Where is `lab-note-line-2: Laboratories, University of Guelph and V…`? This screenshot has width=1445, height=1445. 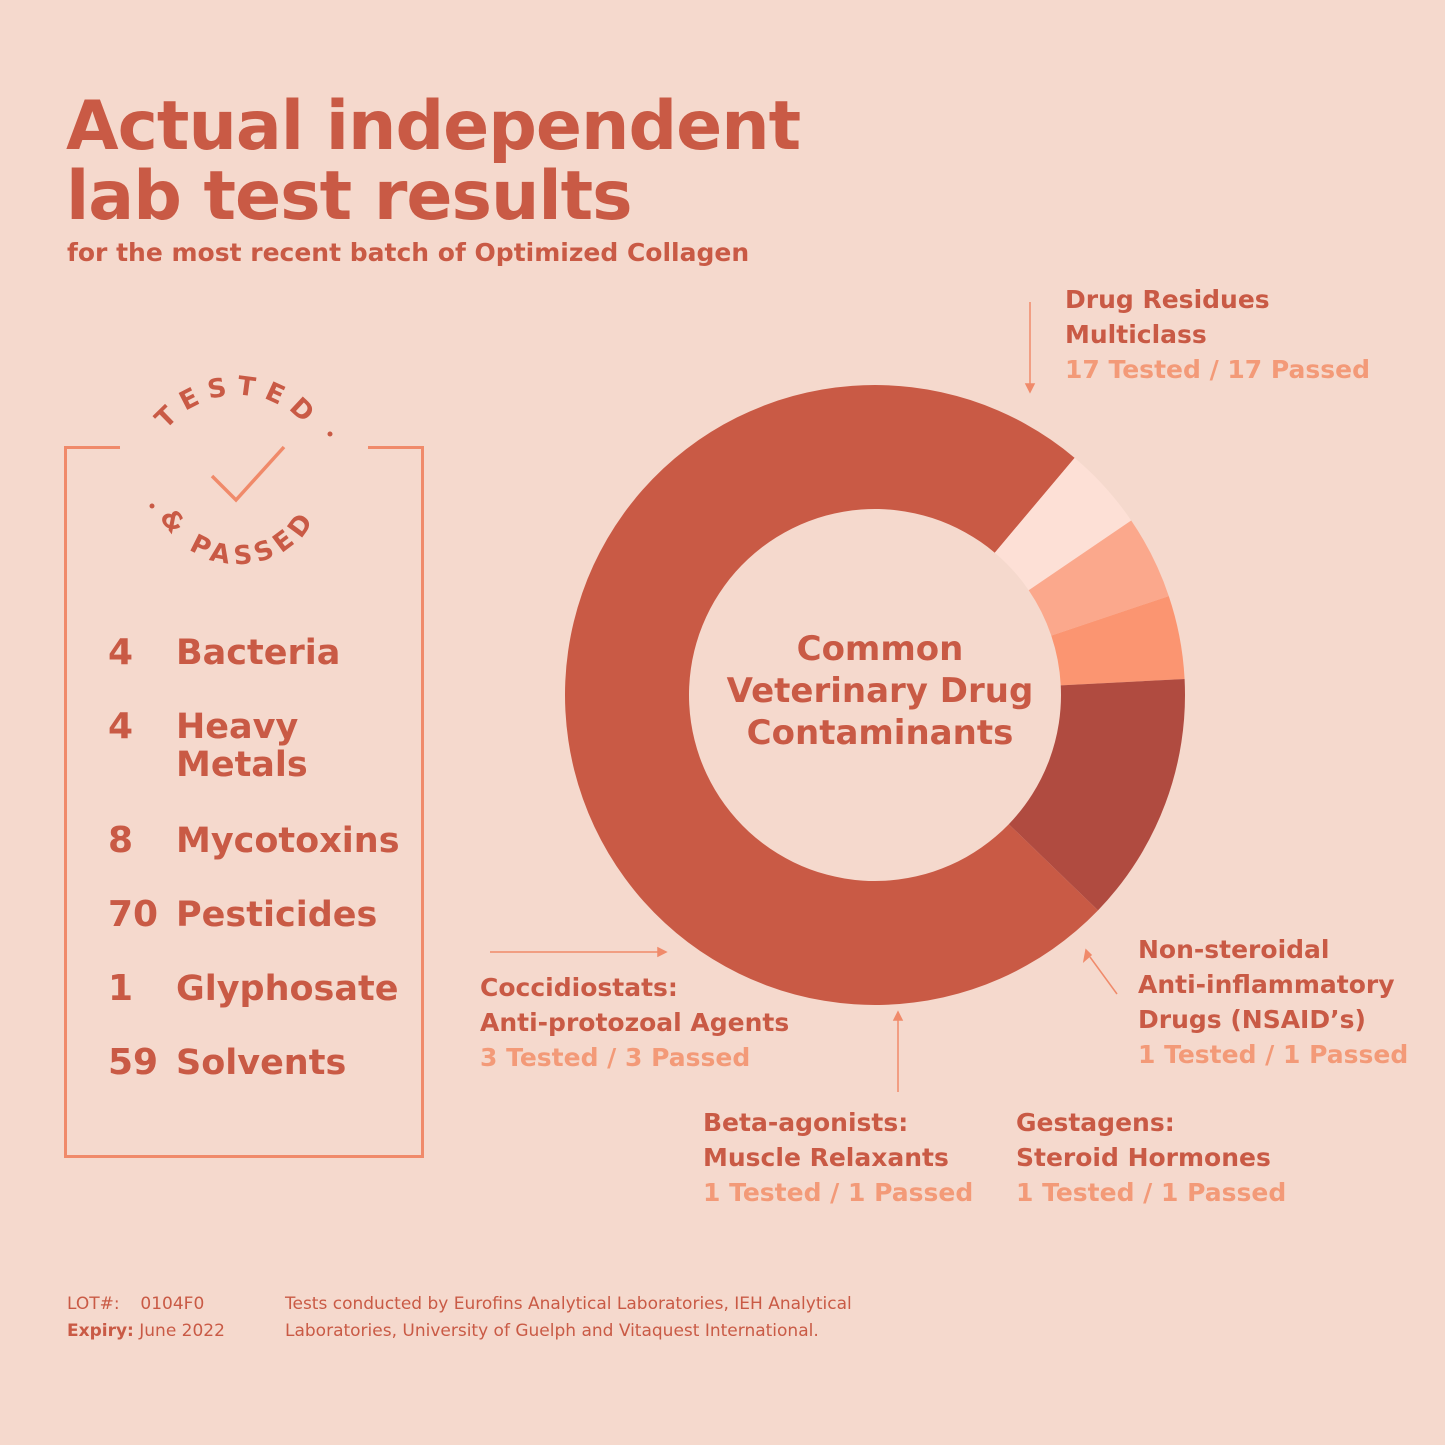 lab-note-line-2: Laboratories, University of Guelph and V… is located at coordinates (552, 1331).